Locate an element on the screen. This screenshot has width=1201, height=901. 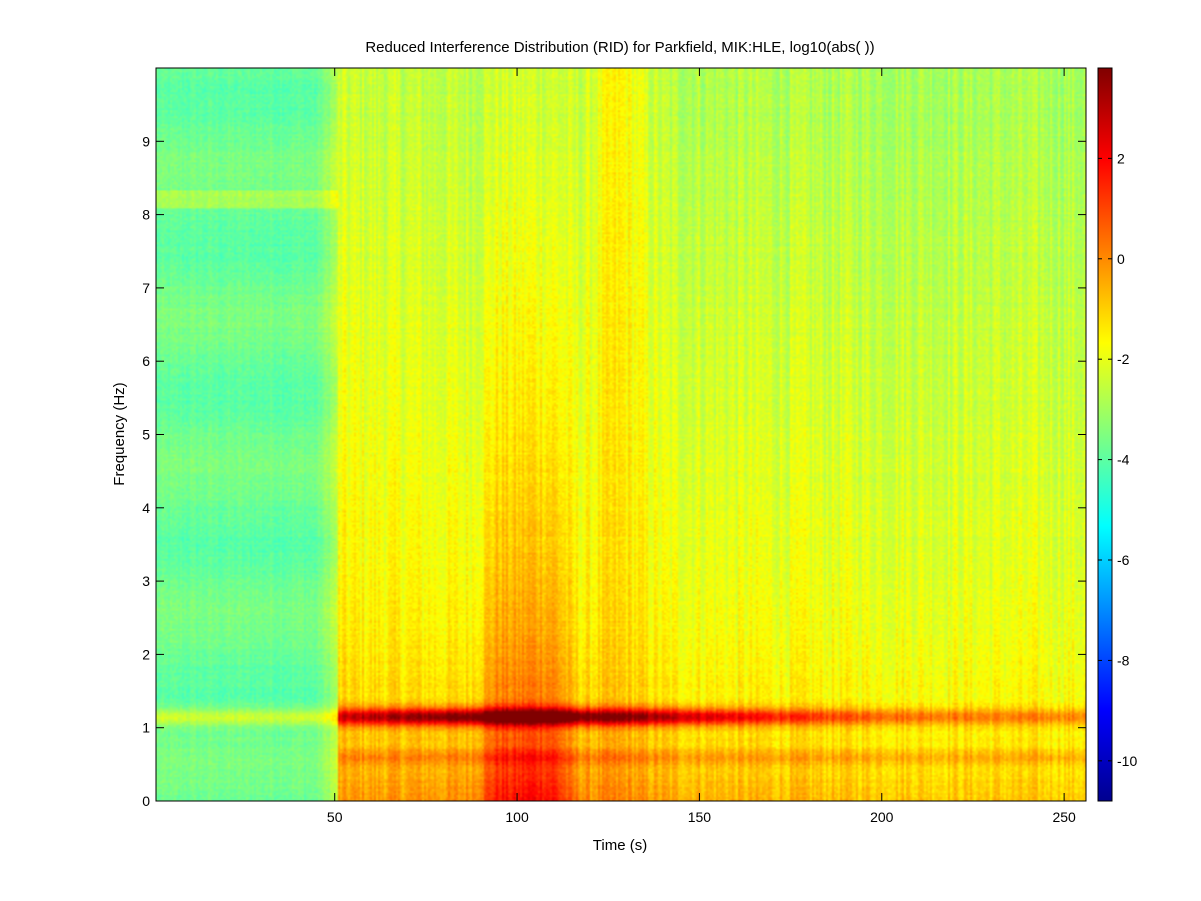
y-tick-label: 0 is located at coordinates (146, 801).